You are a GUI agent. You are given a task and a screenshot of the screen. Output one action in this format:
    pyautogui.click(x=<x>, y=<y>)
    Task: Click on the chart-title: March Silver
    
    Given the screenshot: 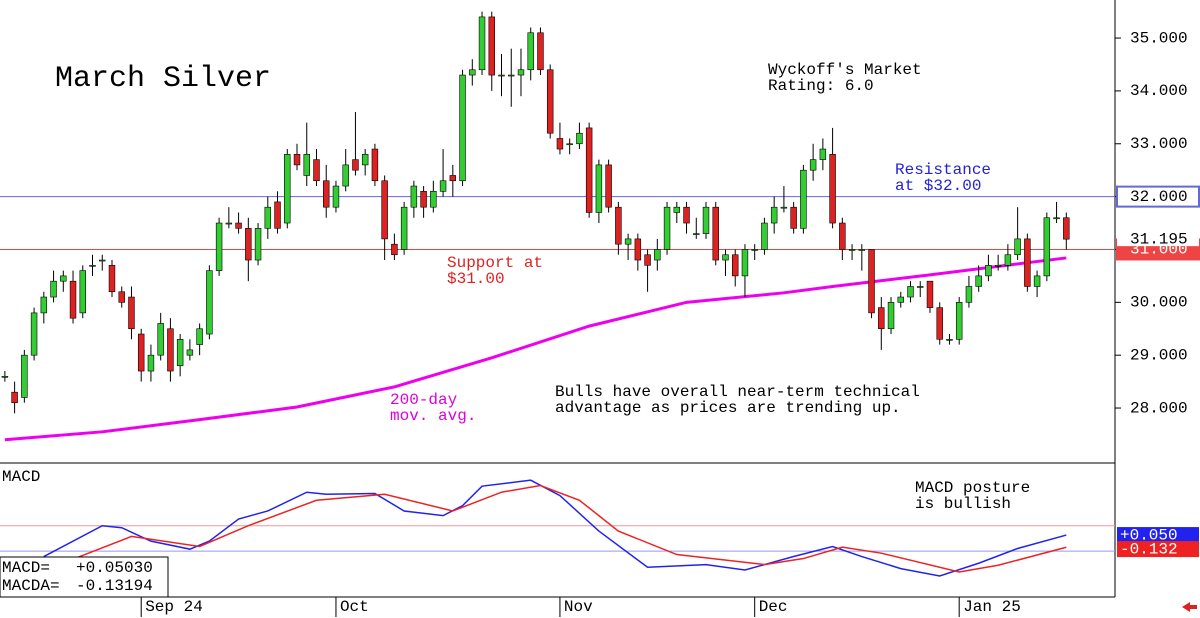 What is the action you would take?
    pyautogui.click(x=163, y=79)
    